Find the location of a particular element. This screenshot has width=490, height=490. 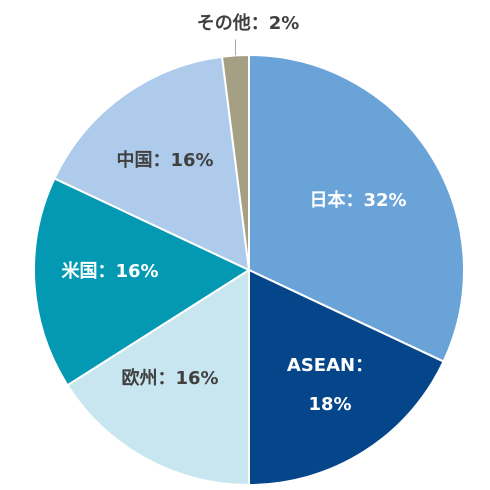

pie-label-1-line-0: ASEAN： is located at coordinates (330, 365).